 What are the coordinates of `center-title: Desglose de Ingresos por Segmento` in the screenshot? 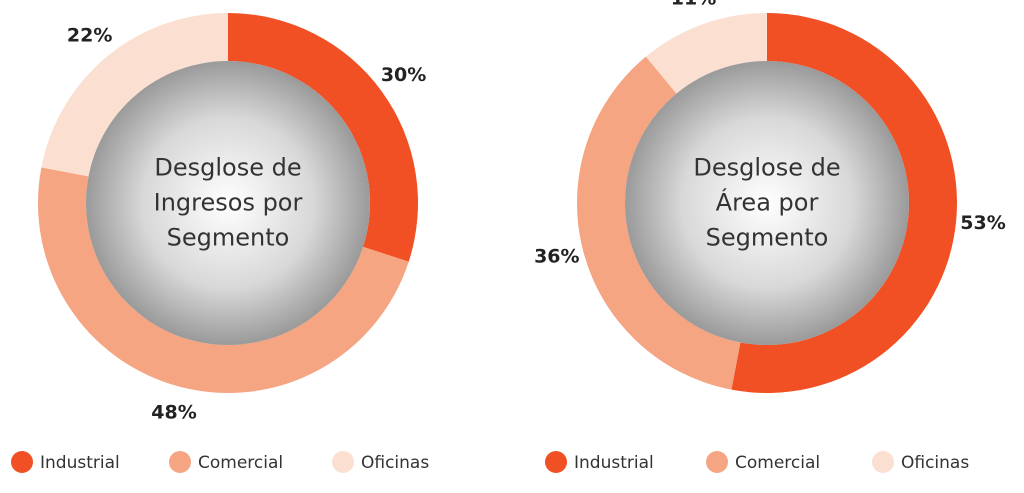 It's located at (228, 202).